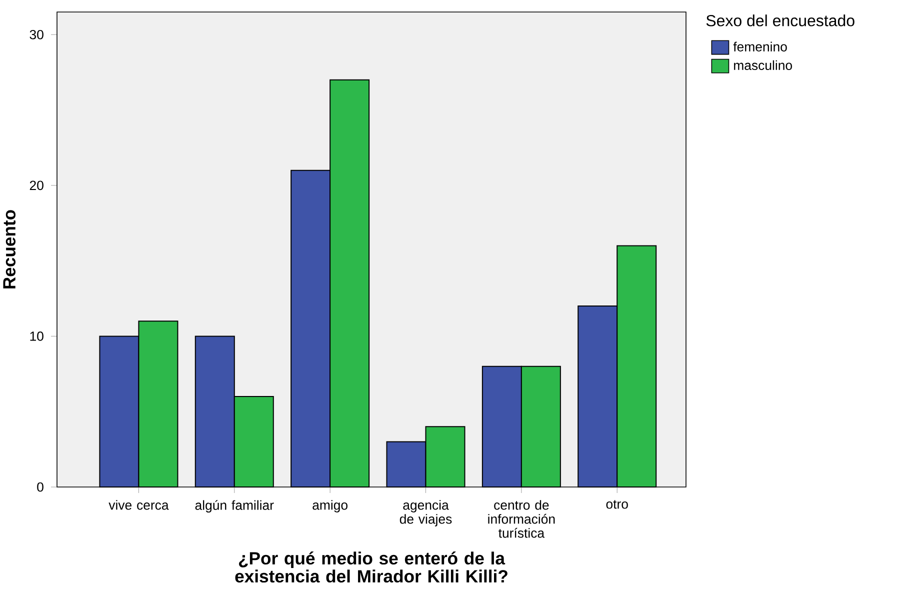 The image size is (898, 600). Describe the element at coordinates (763, 65) in the screenshot. I see `legend-label: masculino` at that location.